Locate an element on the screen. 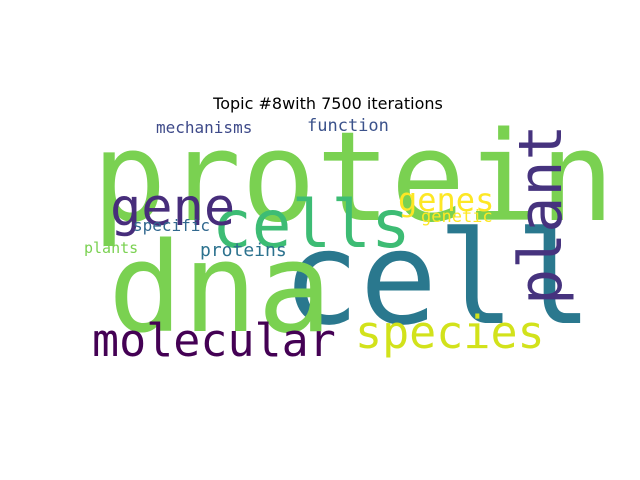 Image resolution: width=640 pixels, height=480 pixels. word-molecular: molecular is located at coordinates (214, 340).